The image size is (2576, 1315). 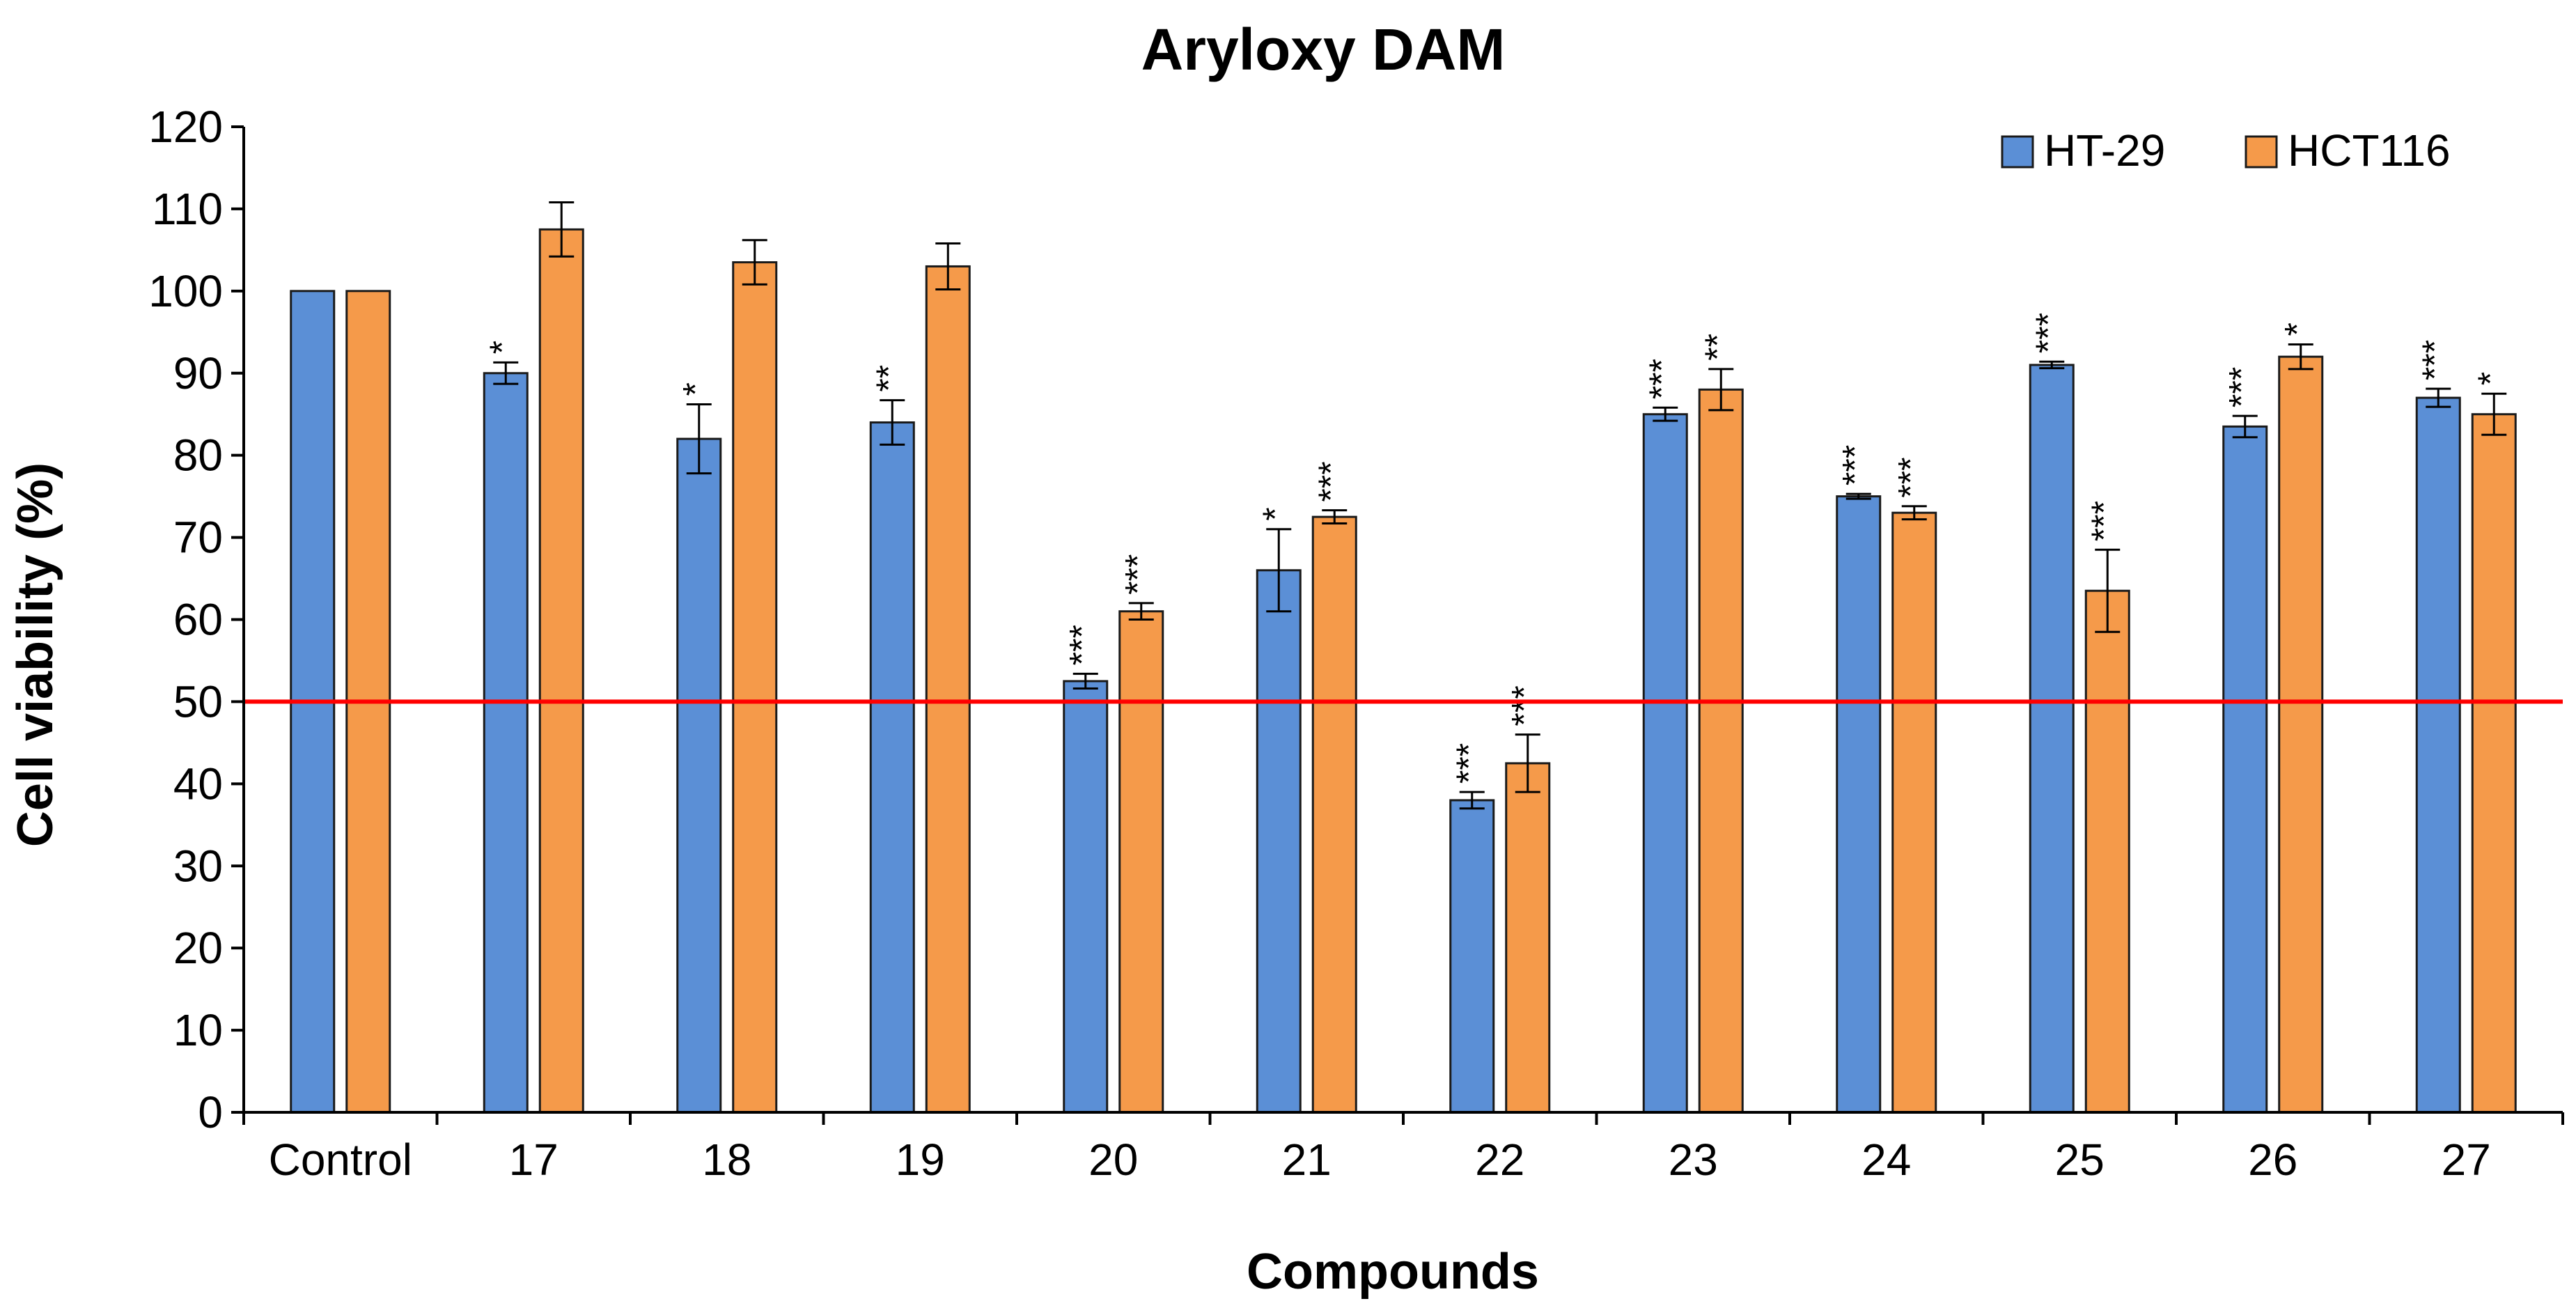 I want to click on y-axis-title: Cell viability (%), so click(x=35, y=654).